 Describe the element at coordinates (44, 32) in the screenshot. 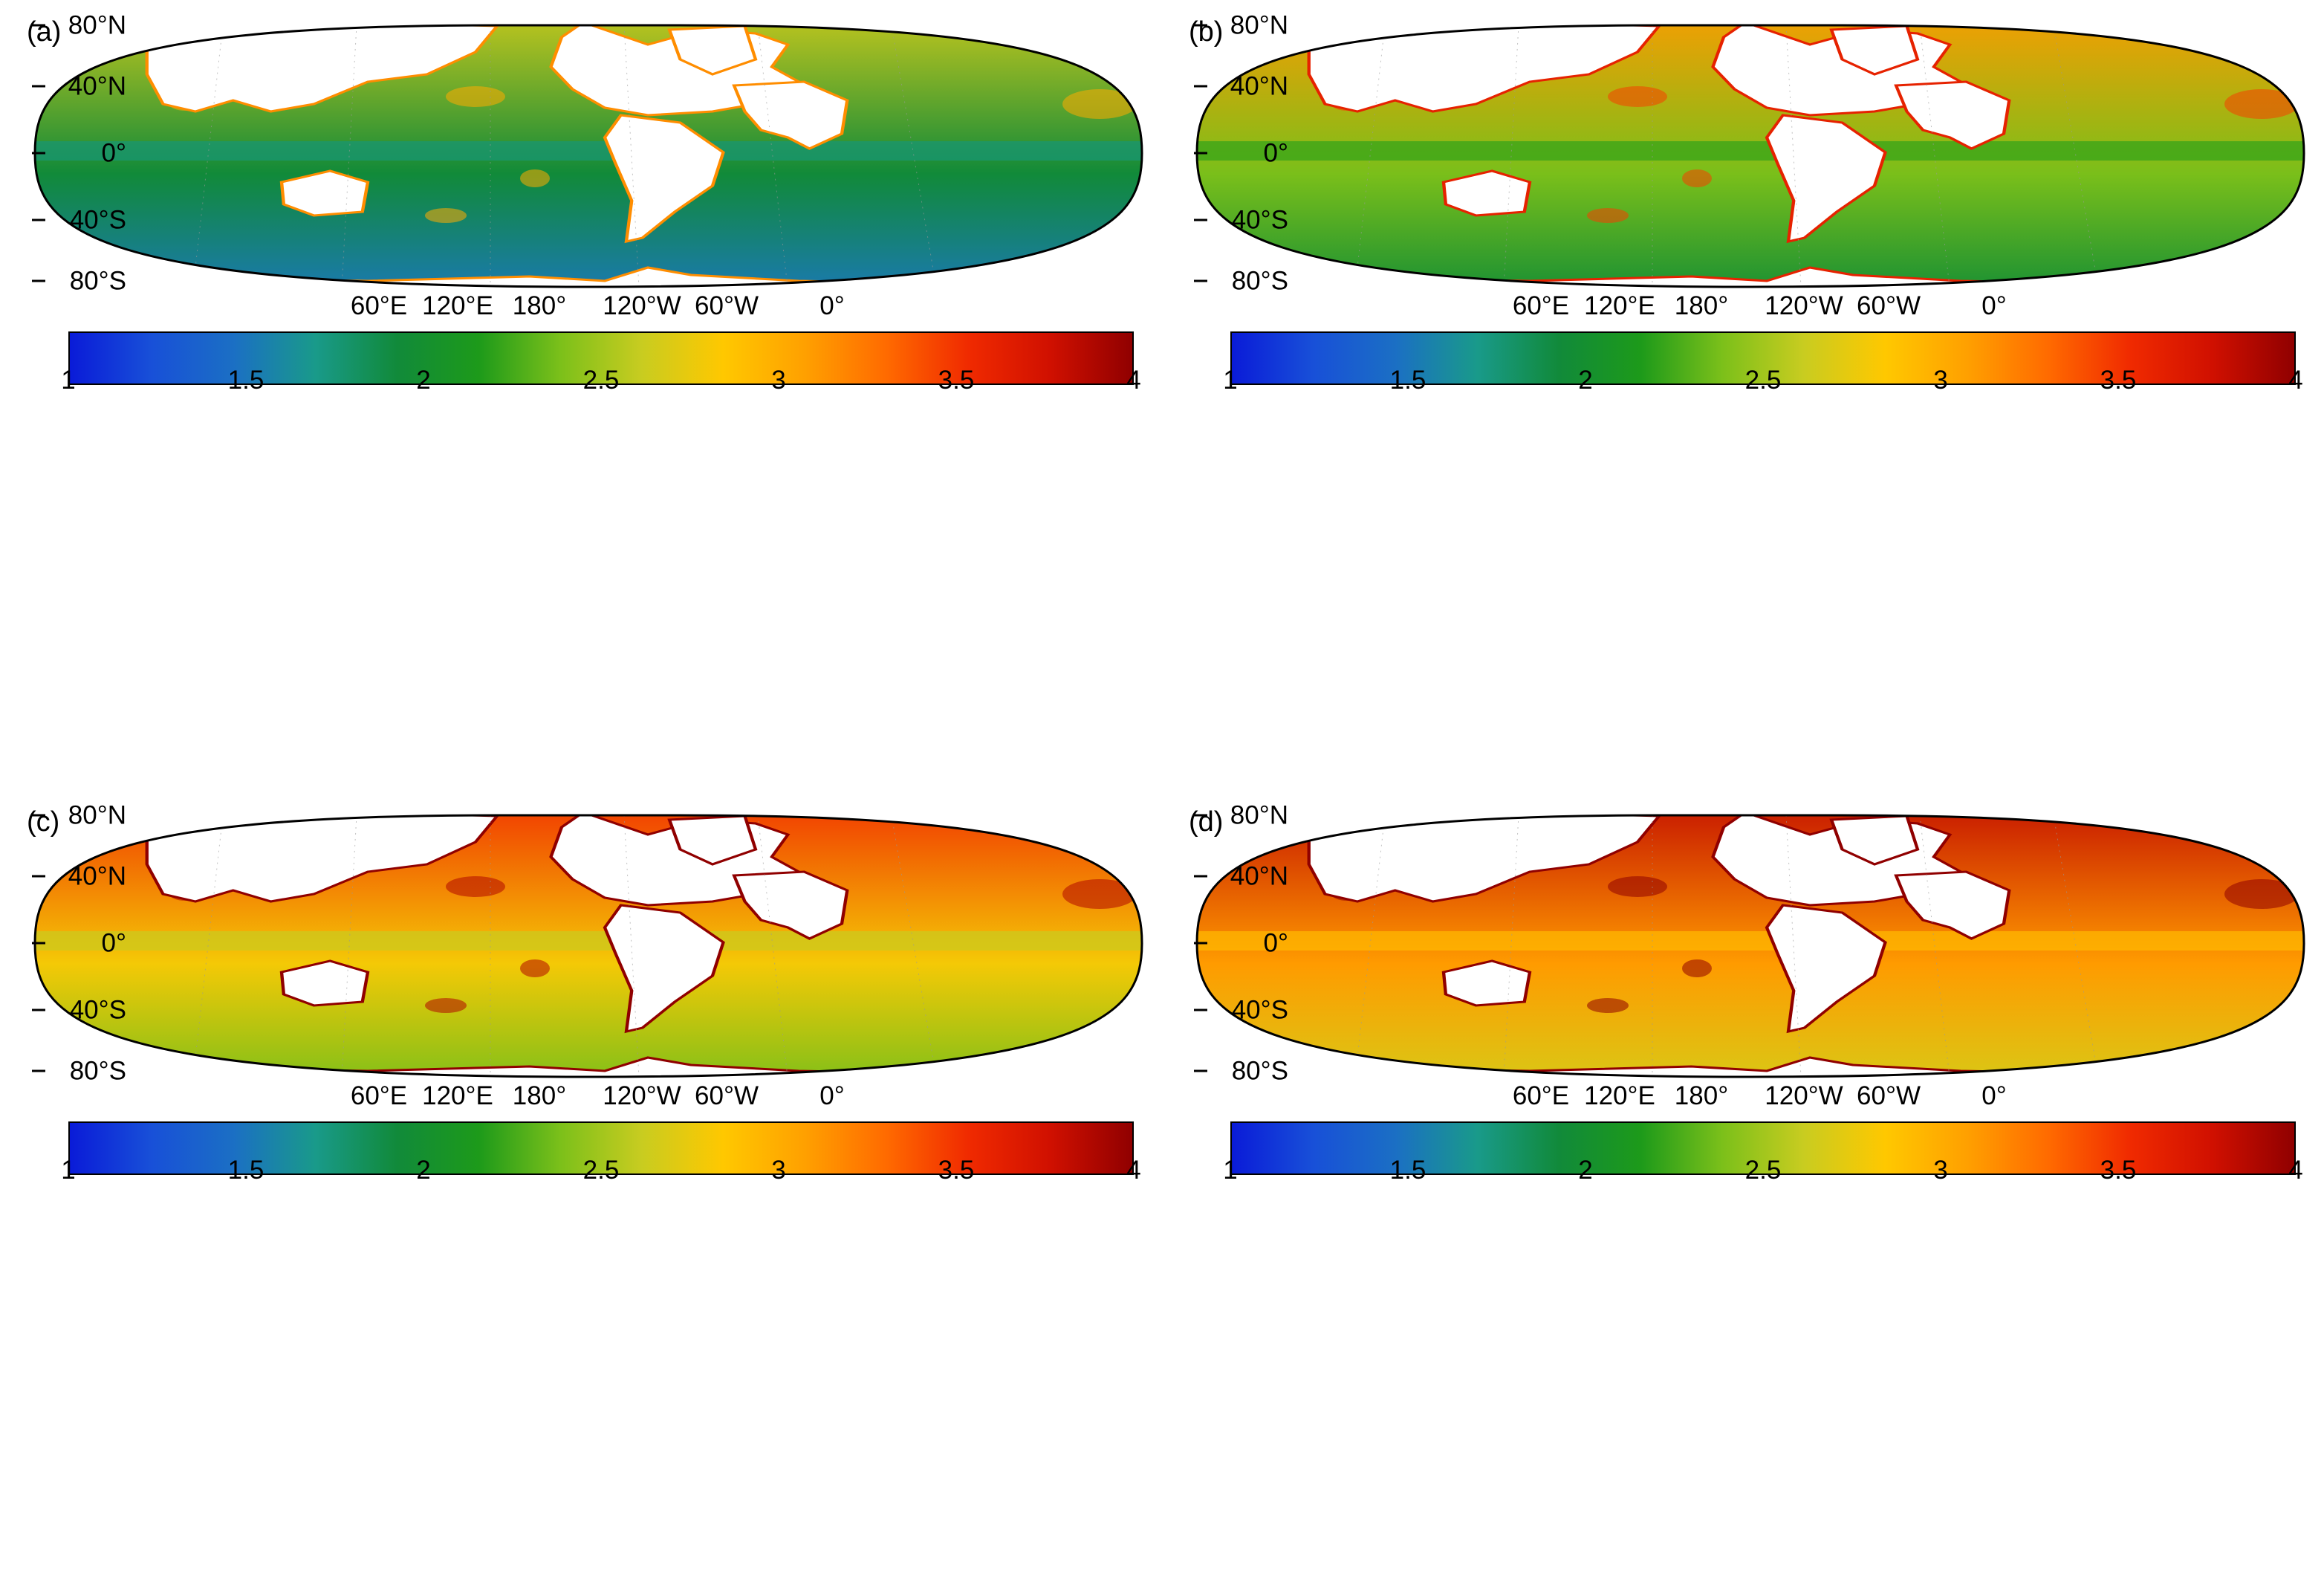

I see `panel-label: (a)` at that location.